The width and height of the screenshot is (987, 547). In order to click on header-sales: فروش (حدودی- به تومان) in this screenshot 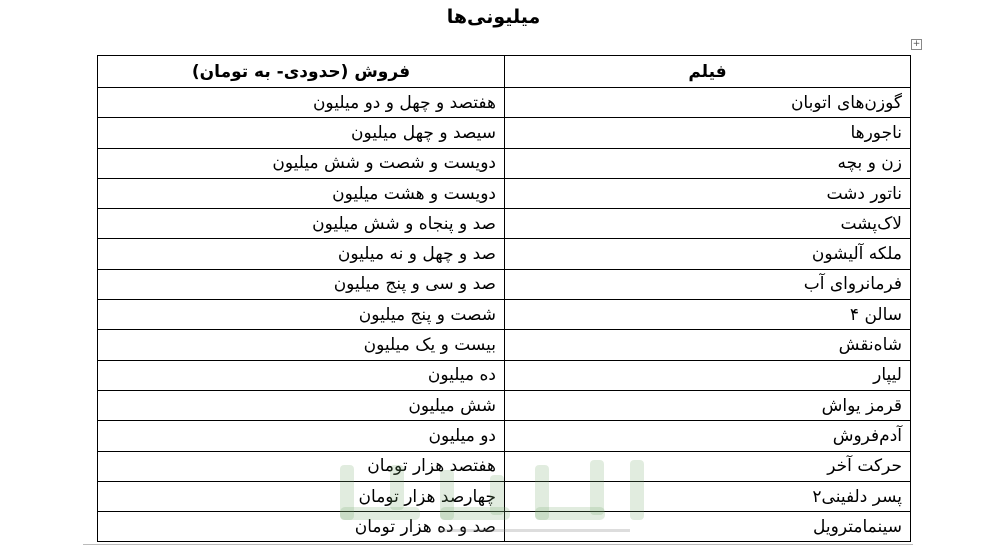, I will do `click(301, 71)`.